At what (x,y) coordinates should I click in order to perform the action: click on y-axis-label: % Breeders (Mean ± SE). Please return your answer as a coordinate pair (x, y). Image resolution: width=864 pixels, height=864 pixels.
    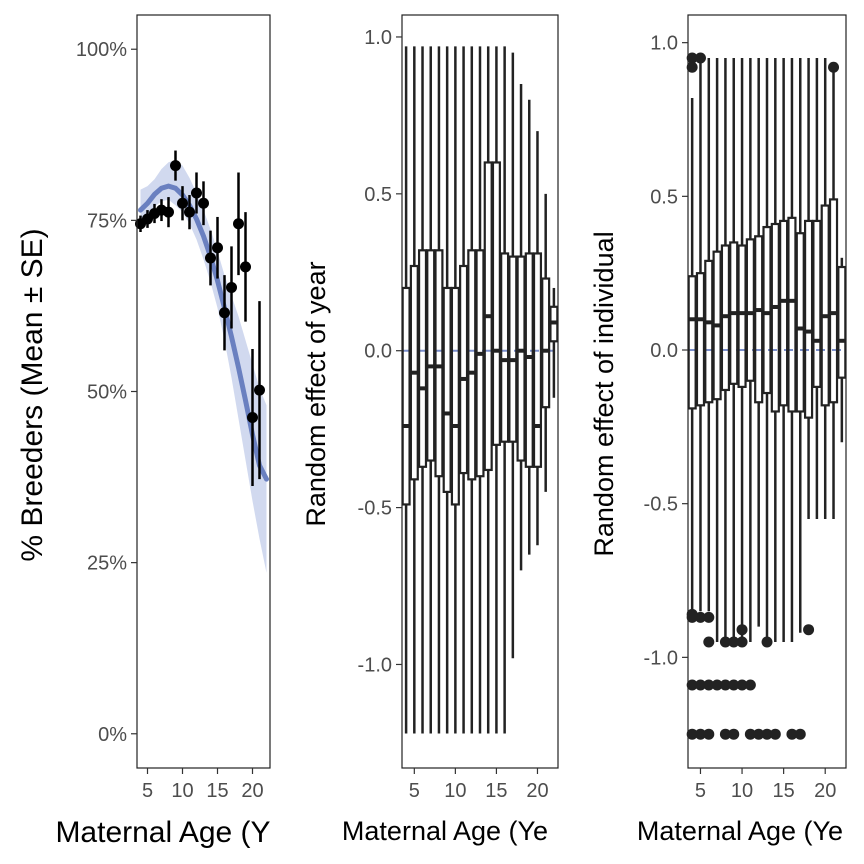
    Looking at the image, I should click on (32, 394).